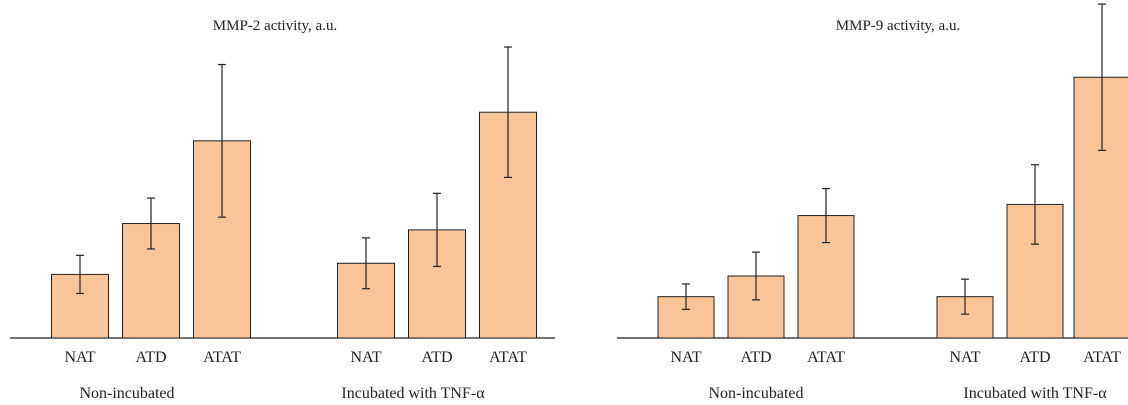 Image resolution: width=1128 pixels, height=405 pixels. I want to click on bar, so click(1100, 207).